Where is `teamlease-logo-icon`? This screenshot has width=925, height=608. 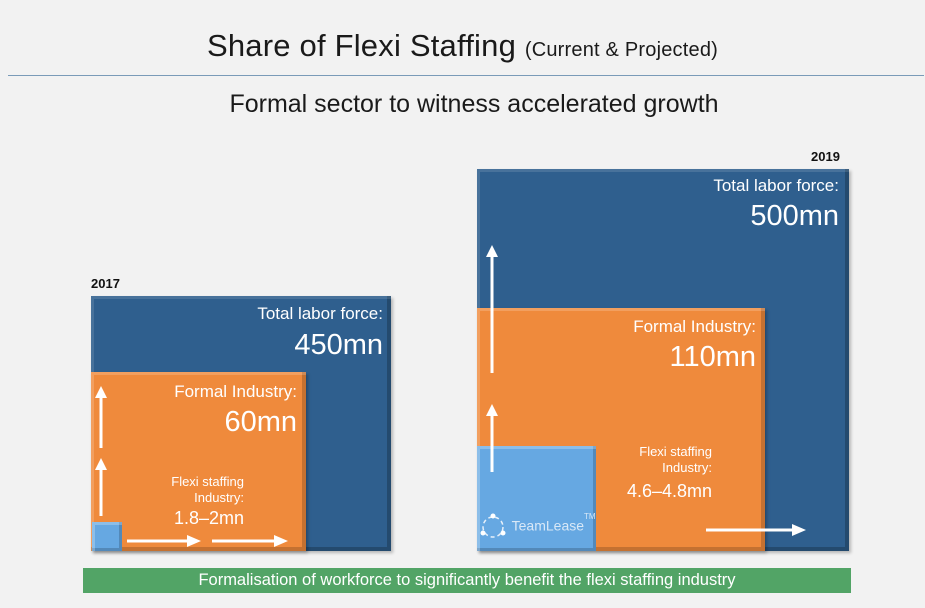 teamlease-logo-icon is located at coordinates (493, 525).